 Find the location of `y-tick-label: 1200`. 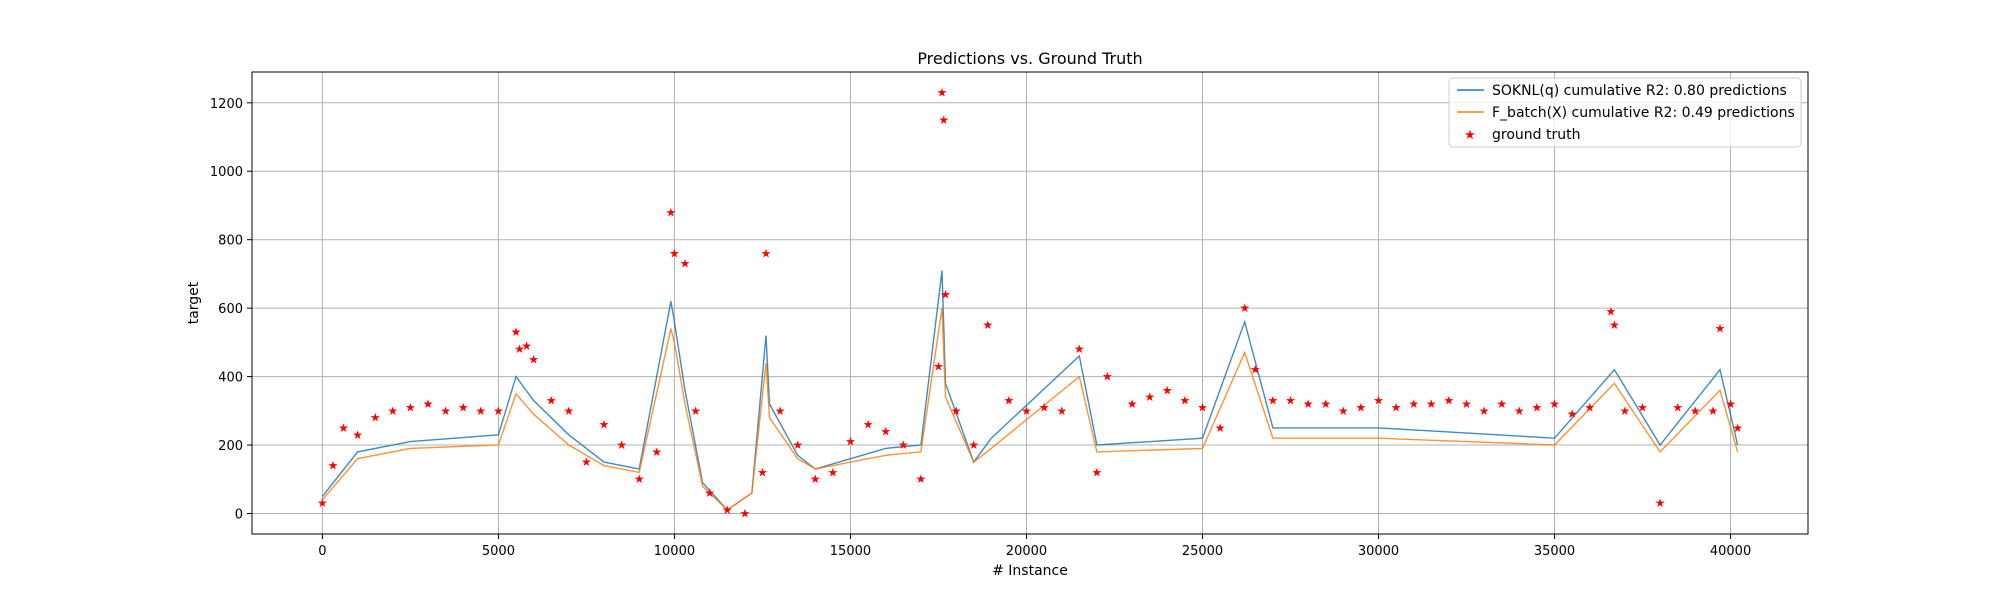

y-tick-label: 1200 is located at coordinates (226, 104).